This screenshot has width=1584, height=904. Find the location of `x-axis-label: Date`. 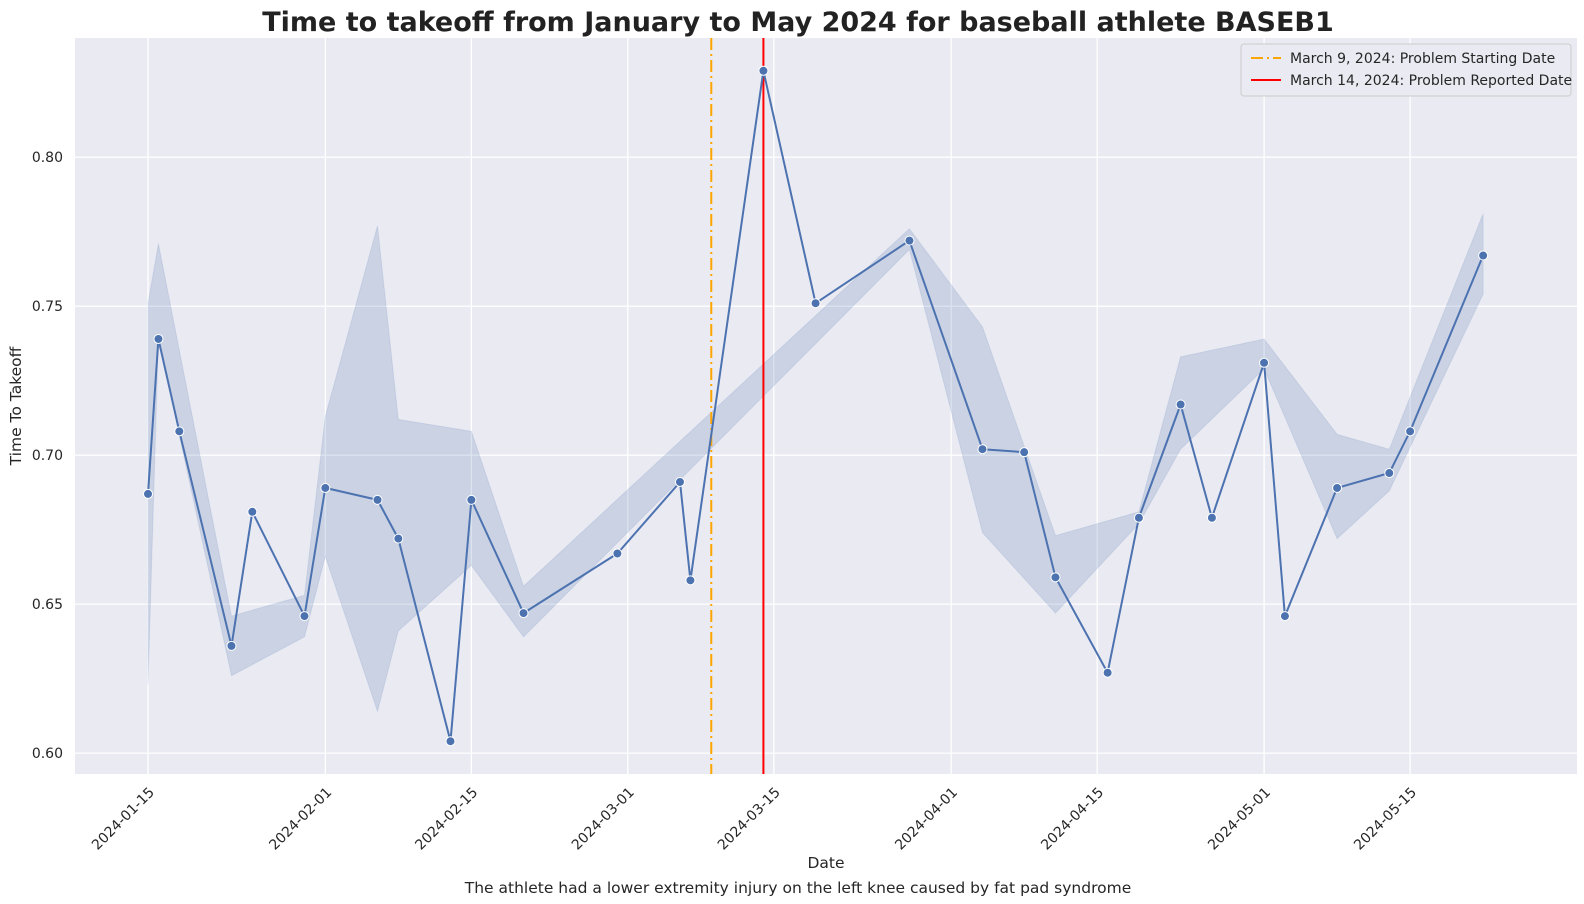

x-axis-label: Date is located at coordinates (825, 863).